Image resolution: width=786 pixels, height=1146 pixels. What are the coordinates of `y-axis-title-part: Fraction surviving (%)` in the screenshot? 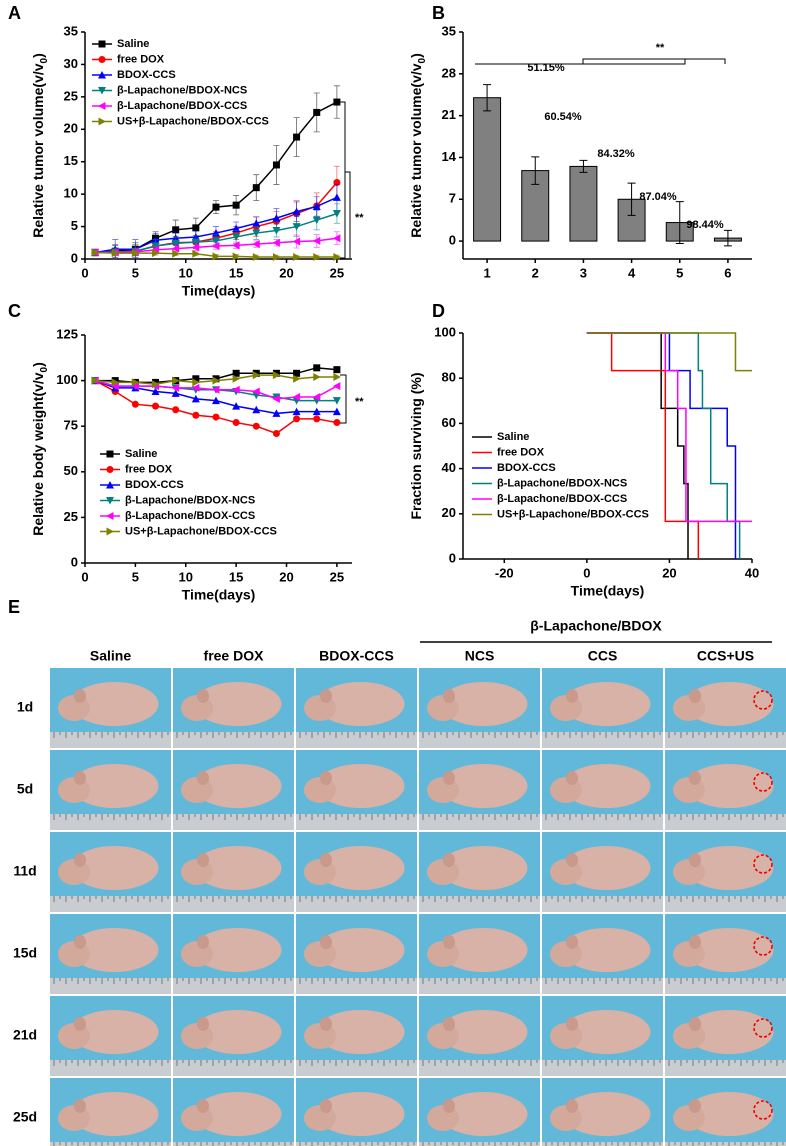 It's located at (416, 445).